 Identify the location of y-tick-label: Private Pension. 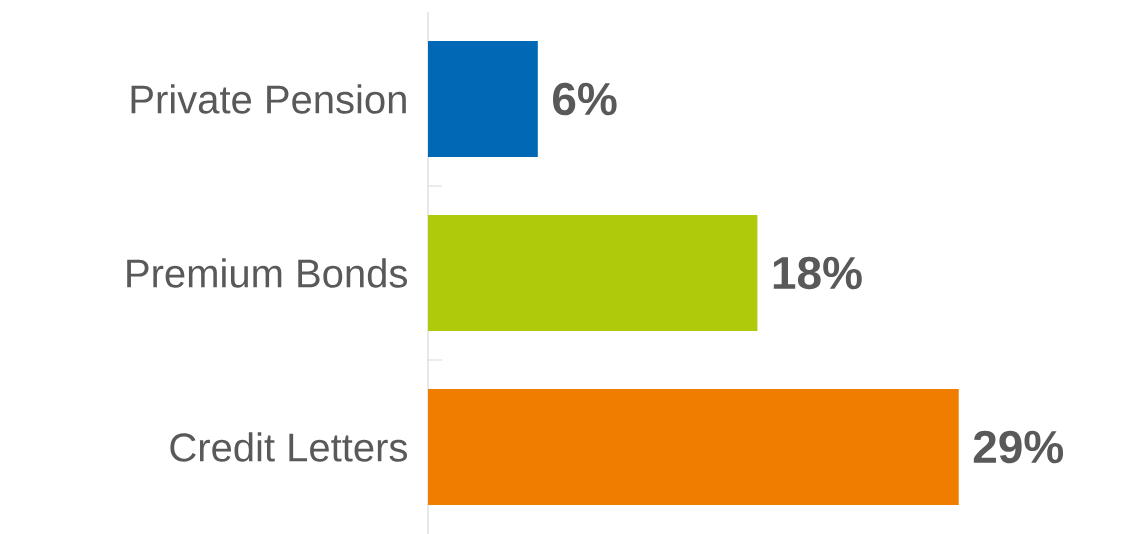
(268, 99).